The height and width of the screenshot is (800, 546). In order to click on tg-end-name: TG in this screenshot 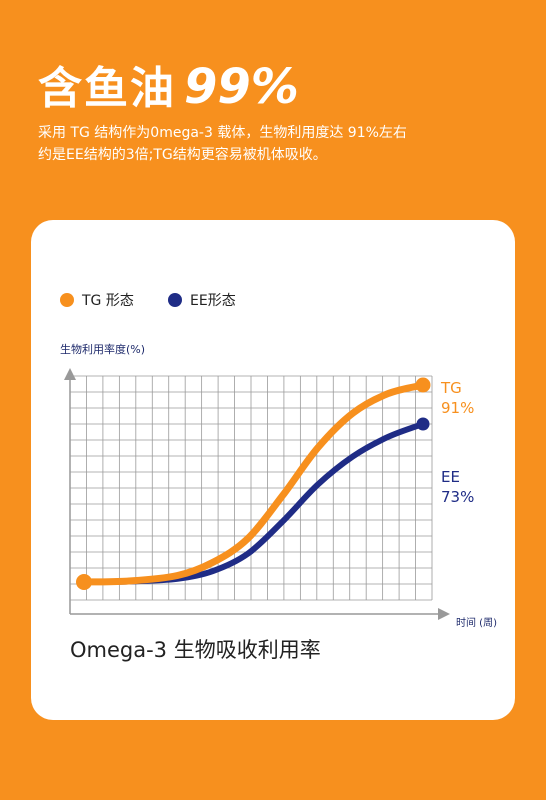, I will do `click(451, 388)`.